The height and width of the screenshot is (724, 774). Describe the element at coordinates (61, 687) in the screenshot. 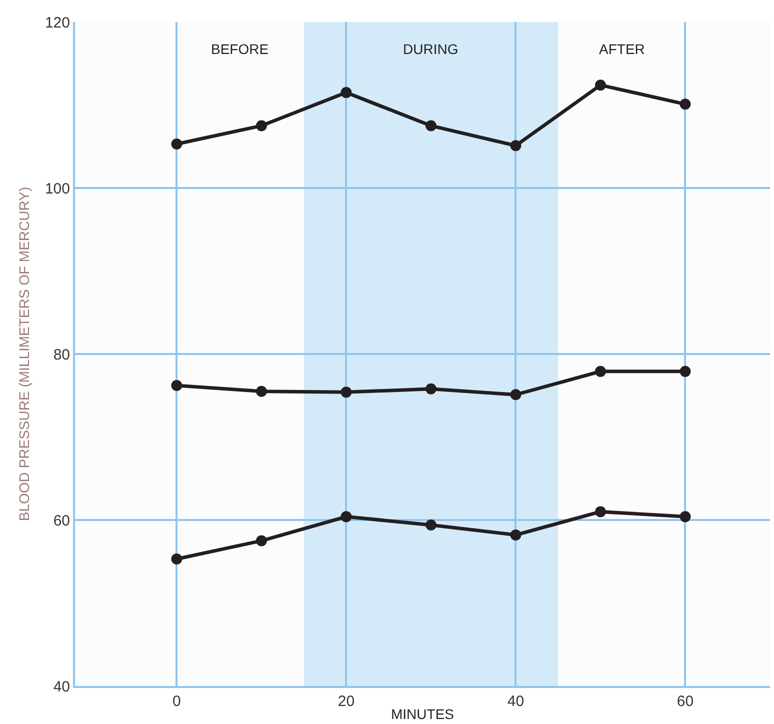

I see `y-tick-label: 40` at that location.